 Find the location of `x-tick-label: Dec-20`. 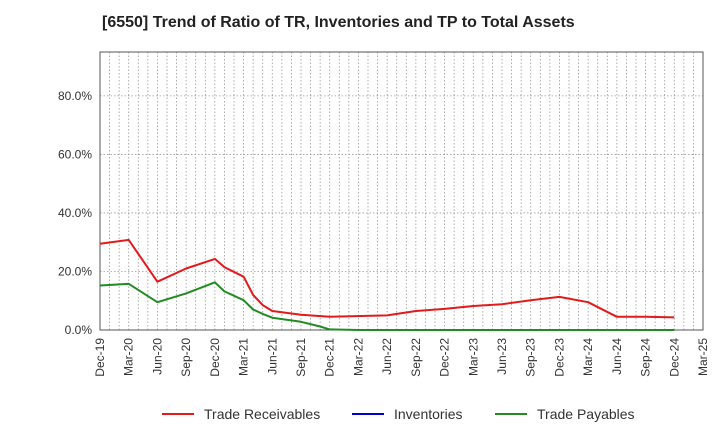

x-tick-label: Dec-20 is located at coordinates (215, 357).